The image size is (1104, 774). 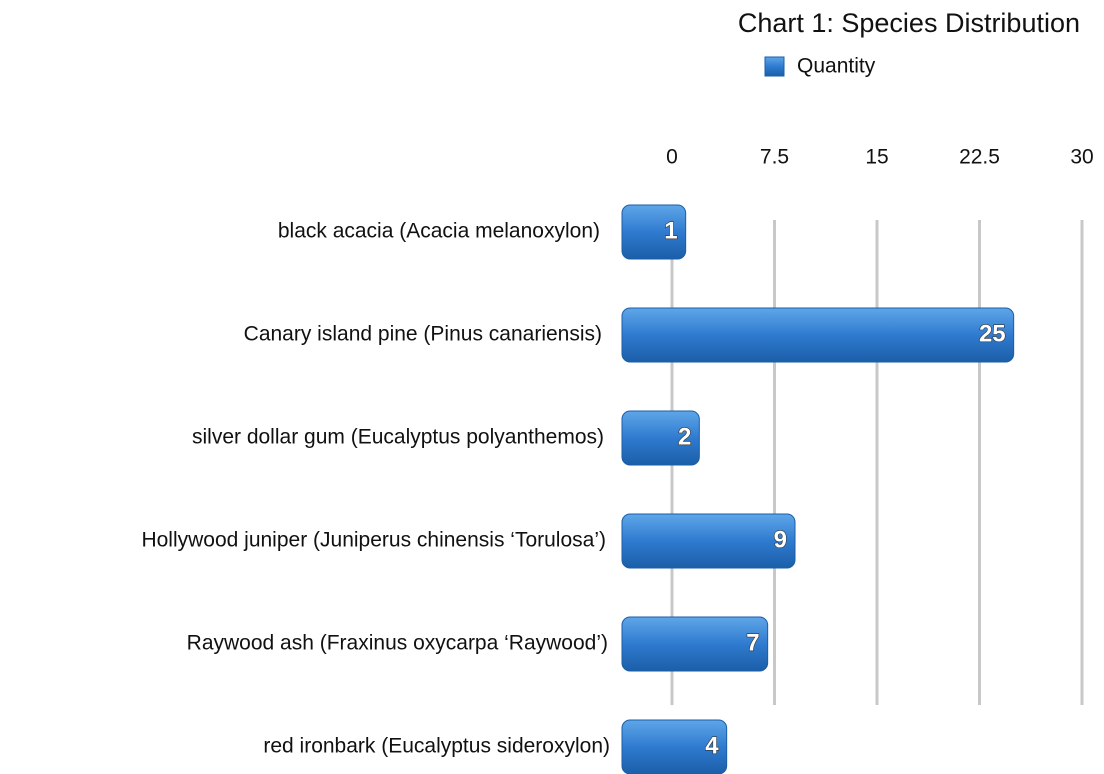 What do you see at coordinates (909, 23) in the screenshot?
I see `chart-title: Chart 1: Species Distribution` at bounding box center [909, 23].